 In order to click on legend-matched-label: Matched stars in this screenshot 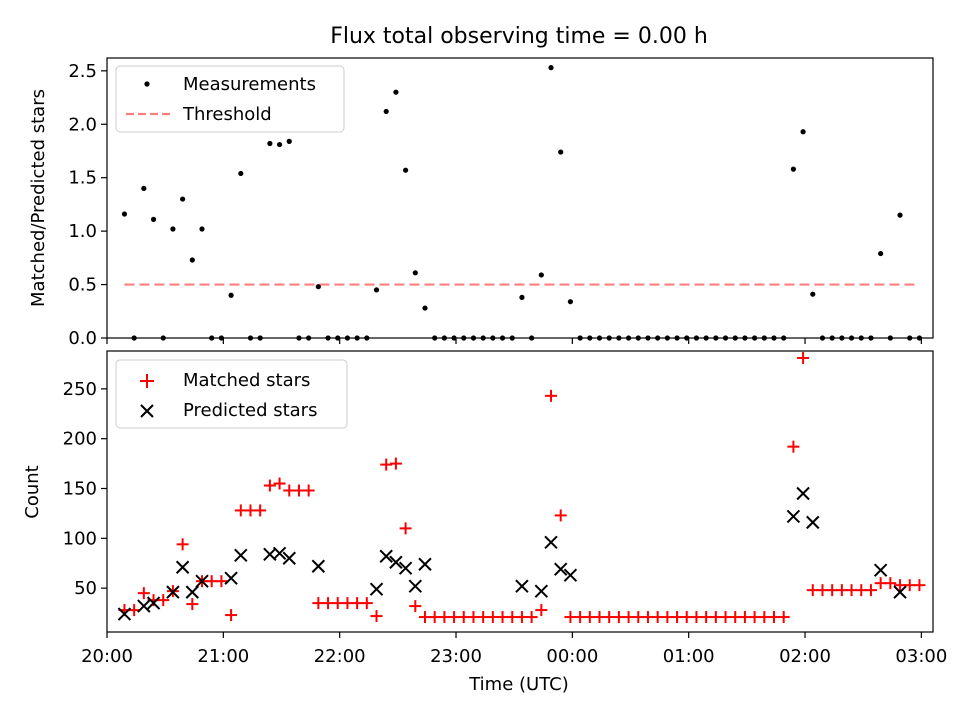, I will do `click(246, 380)`.